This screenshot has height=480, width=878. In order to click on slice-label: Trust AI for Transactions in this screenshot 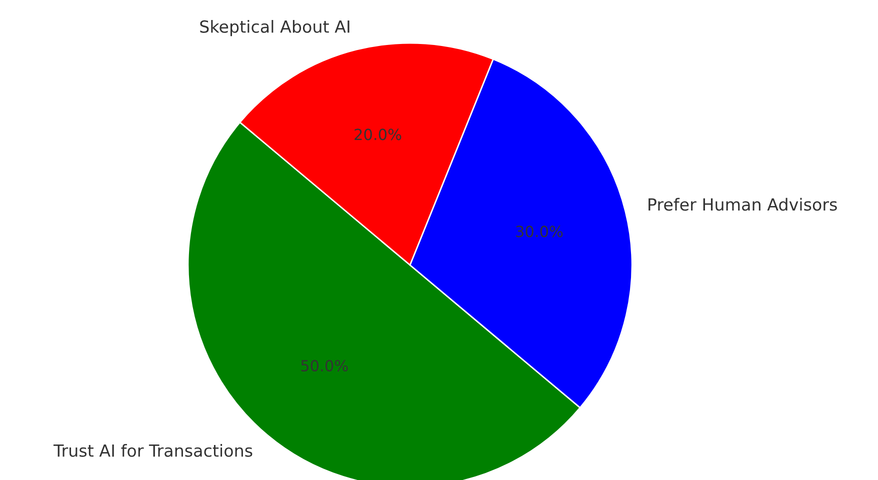, I will do `click(152, 450)`.